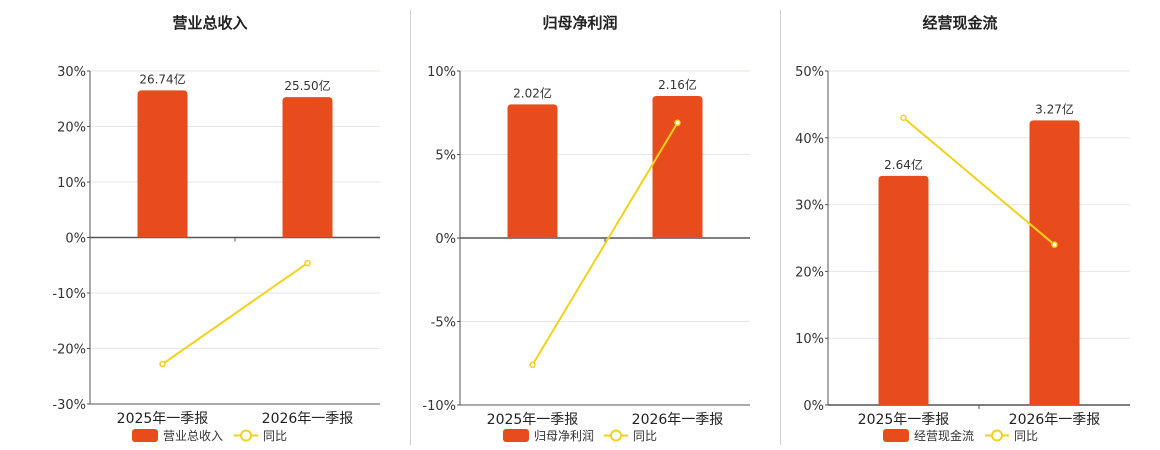 This screenshot has height=450, width=1160. Describe the element at coordinates (209, 23) in the screenshot. I see `chart-title: 营业总收入` at that location.